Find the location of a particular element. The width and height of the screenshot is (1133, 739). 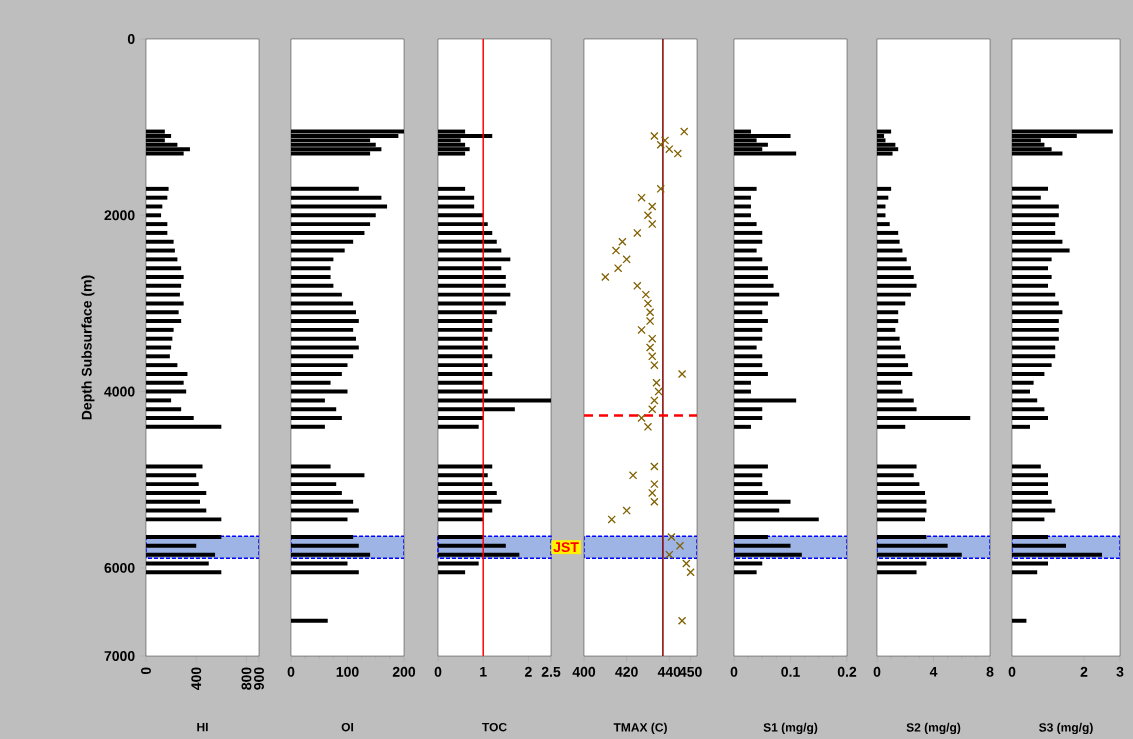

y-tick-label: 4000 is located at coordinates (119, 391).